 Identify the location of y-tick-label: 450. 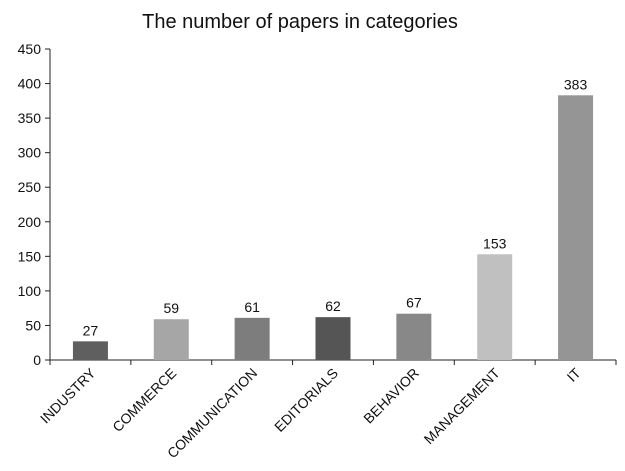
(30, 49).